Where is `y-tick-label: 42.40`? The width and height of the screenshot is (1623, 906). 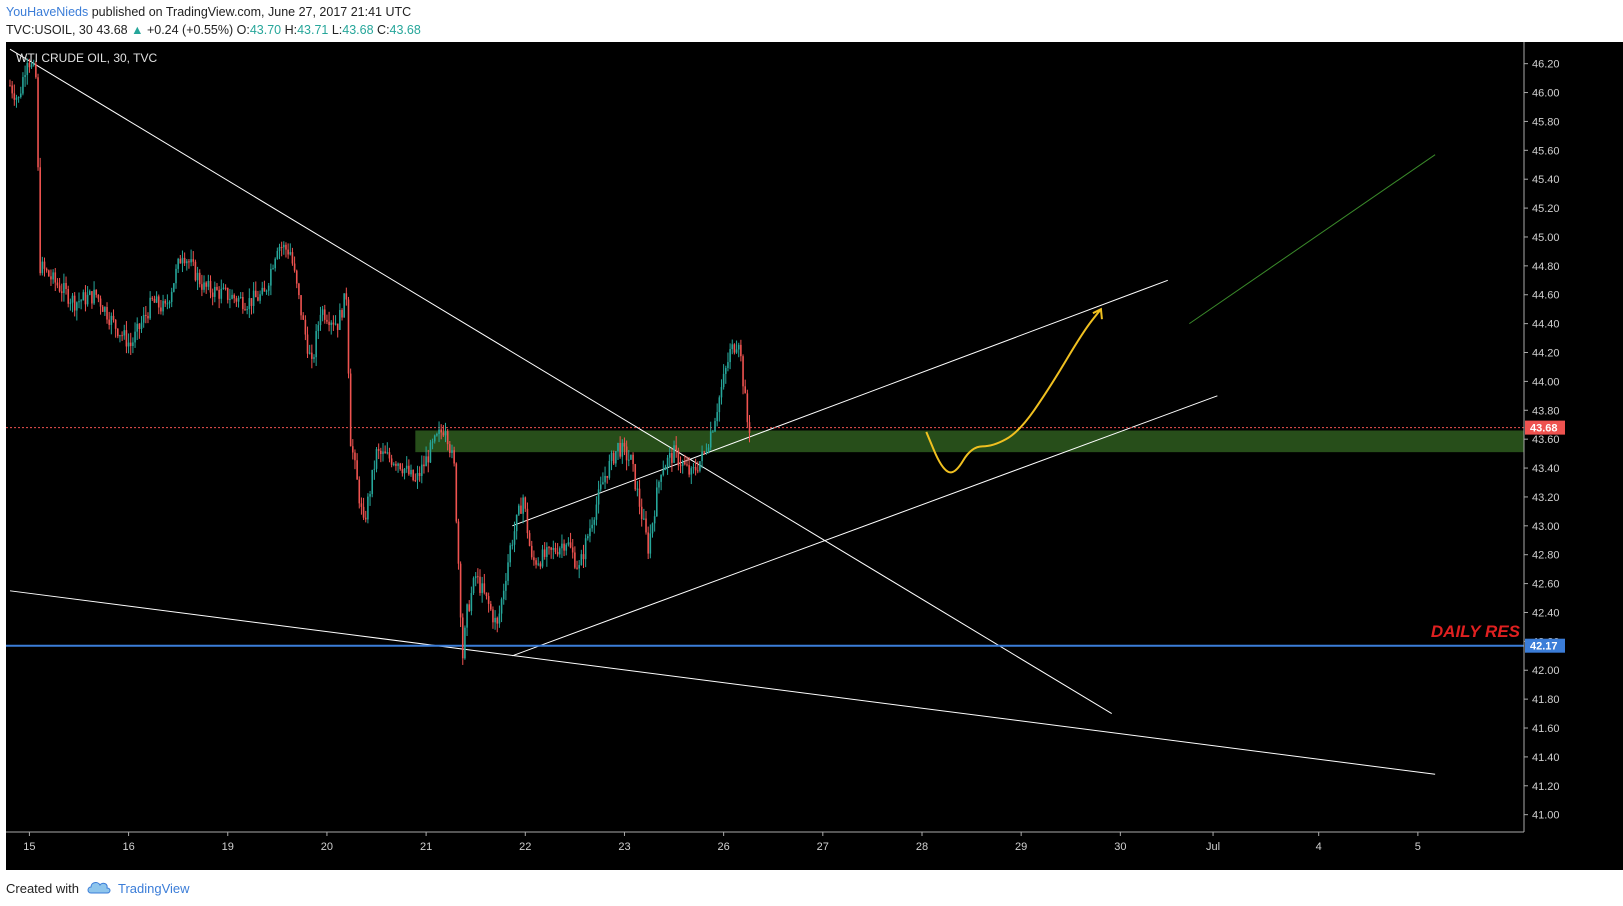 y-tick-label: 42.40 is located at coordinates (1546, 613).